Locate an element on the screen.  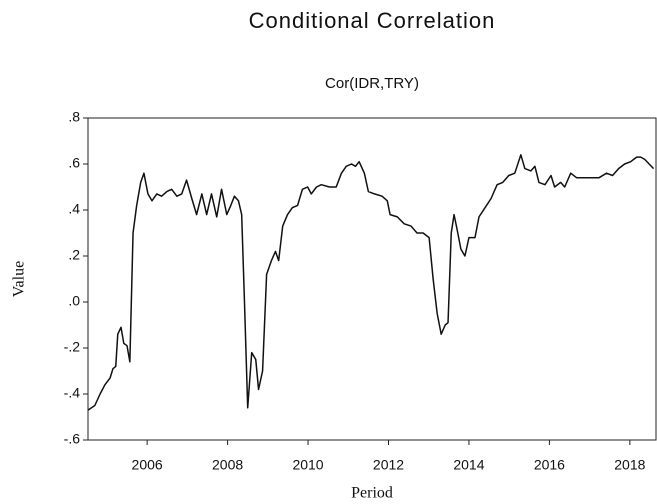
y-tick-label: .2 is located at coordinates (74, 255).